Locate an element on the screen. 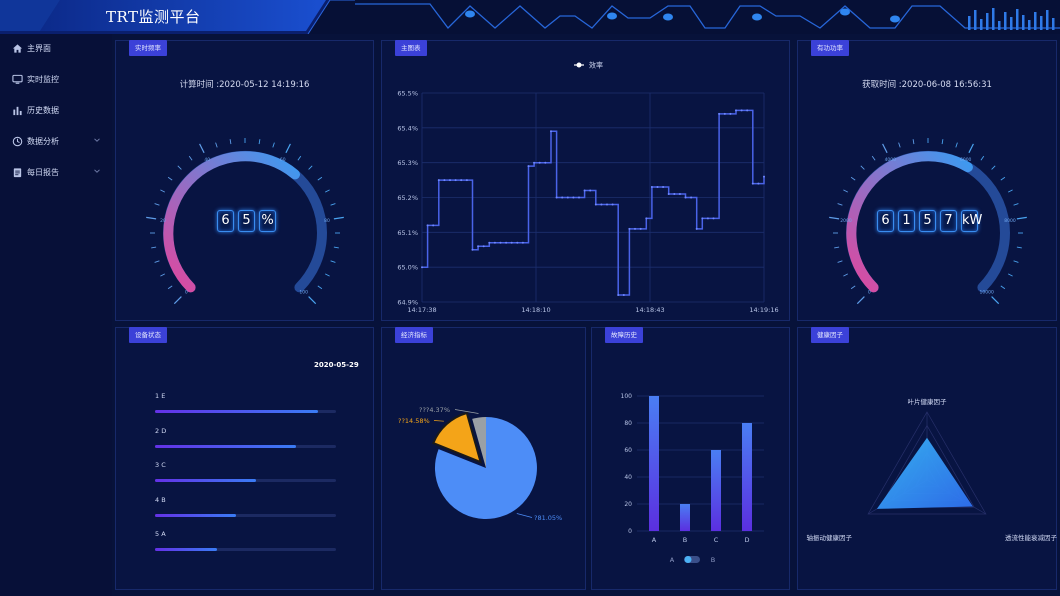 The image size is (1060, 596). panel-tag: 主图表 is located at coordinates (411, 48).